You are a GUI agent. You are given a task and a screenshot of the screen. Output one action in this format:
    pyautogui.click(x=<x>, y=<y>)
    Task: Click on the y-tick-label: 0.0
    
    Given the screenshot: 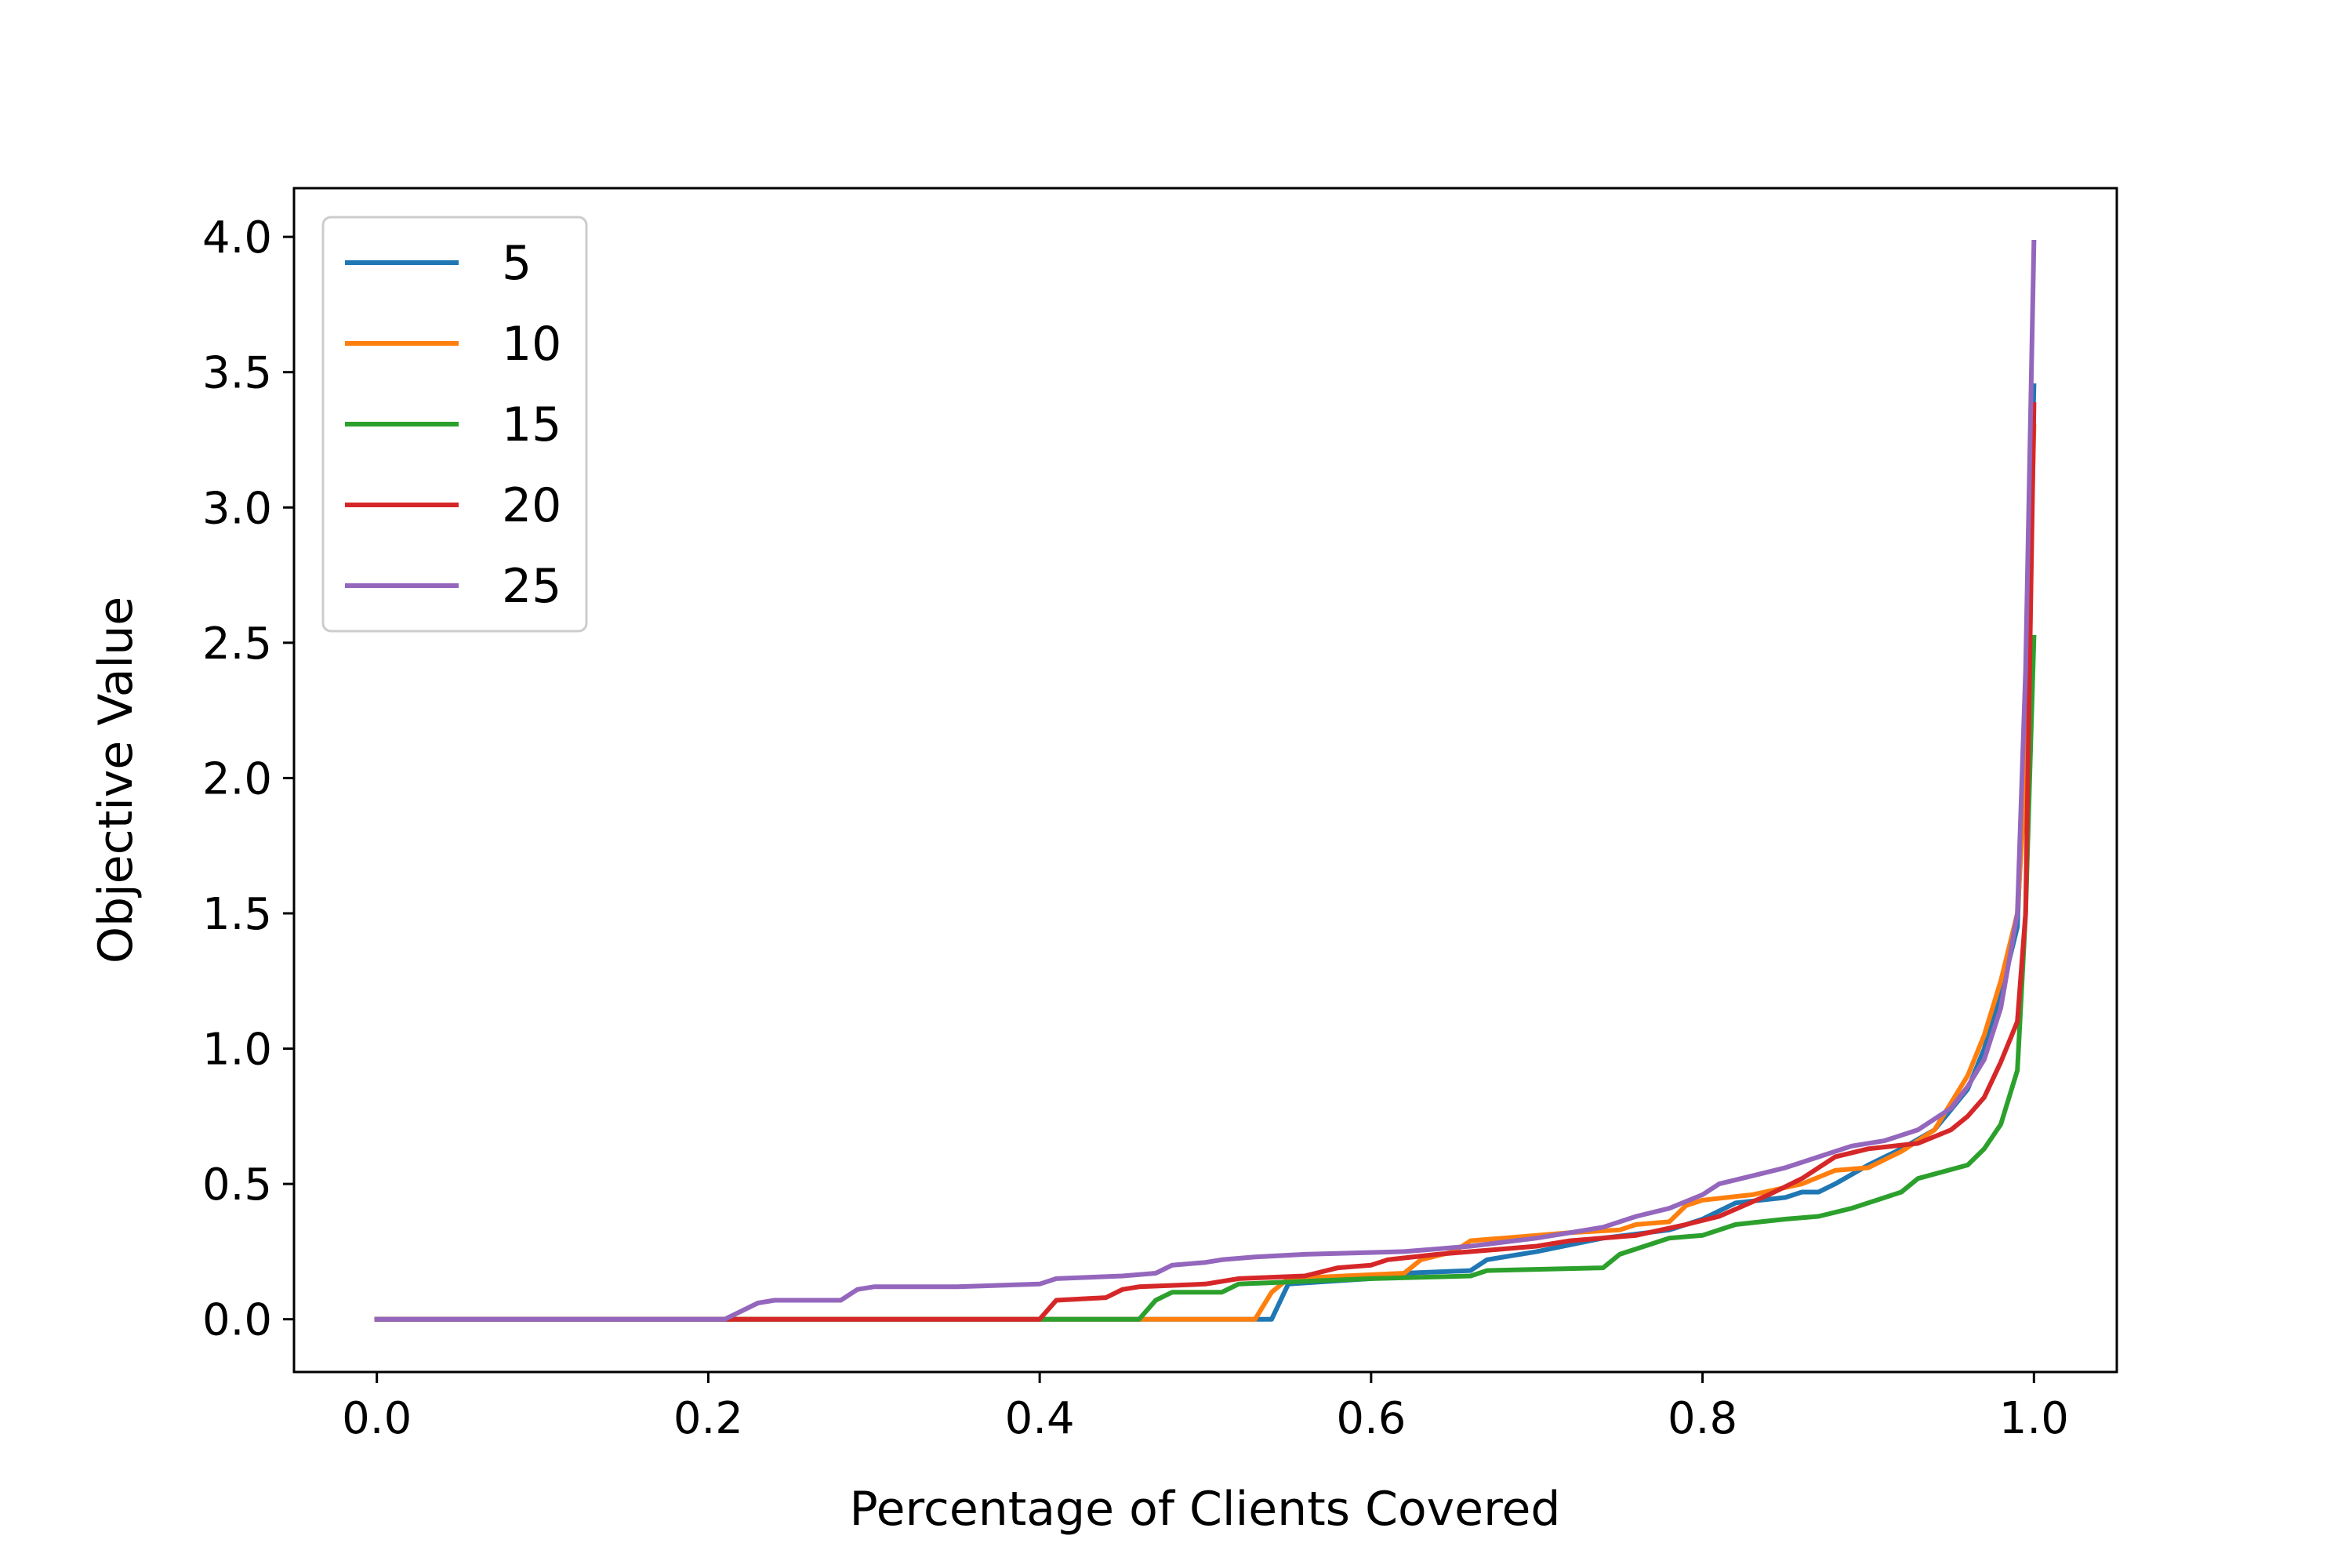 What is the action you would take?
    pyautogui.click(x=237, y=1320)
    